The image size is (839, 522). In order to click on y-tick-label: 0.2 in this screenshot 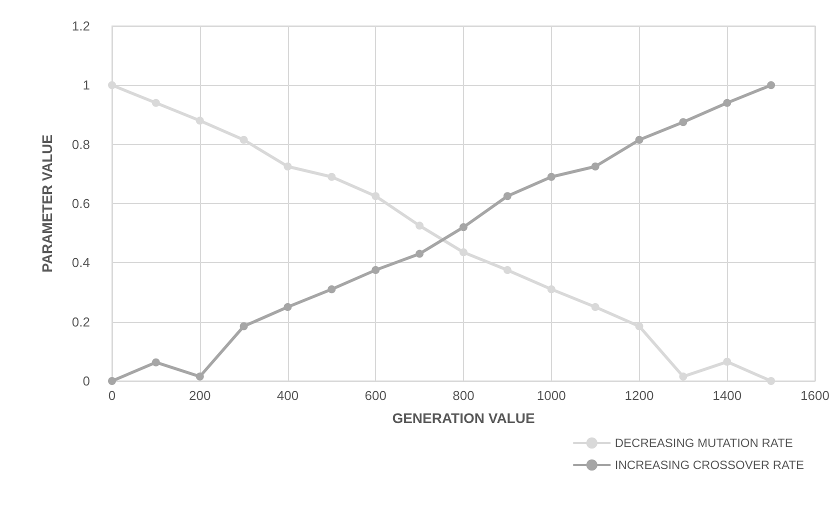, I will do `click(81, 322)`.